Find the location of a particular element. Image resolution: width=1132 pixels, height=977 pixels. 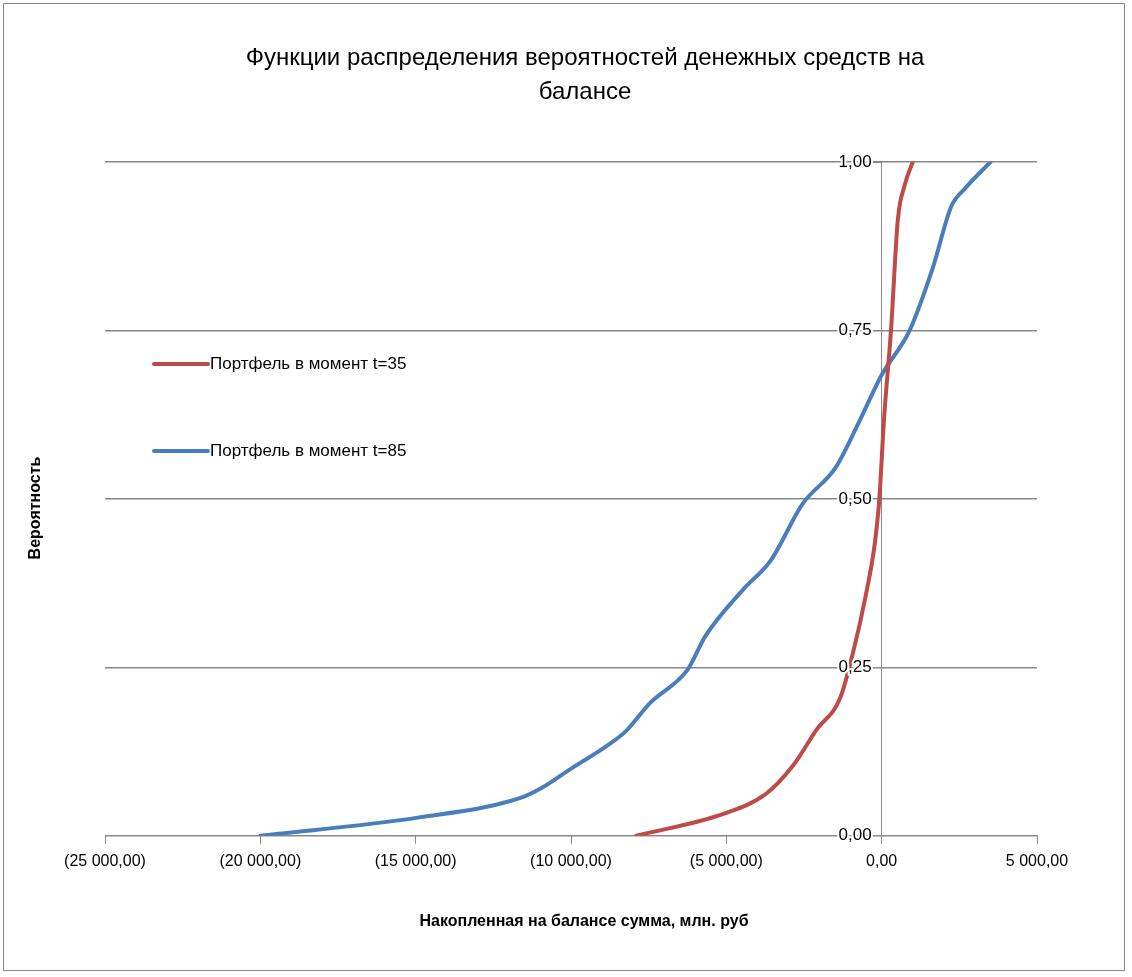

x-axis-title: Накопленная на балансе сумма, млн. руб is located at coordinates (584, 921).